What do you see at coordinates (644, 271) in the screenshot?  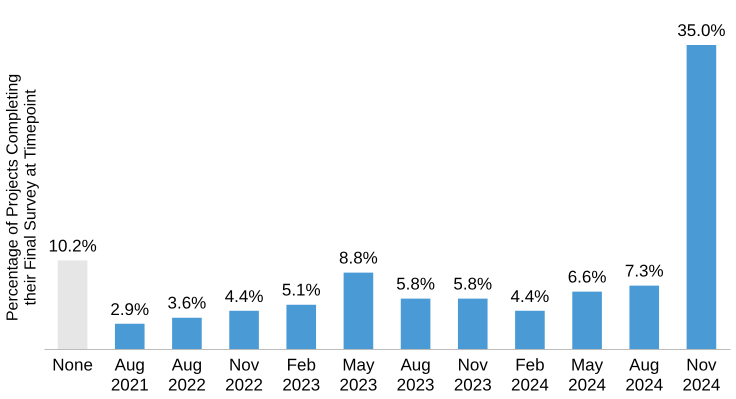 I see `data-label: 7.3%` at bounding box center [644, 271].